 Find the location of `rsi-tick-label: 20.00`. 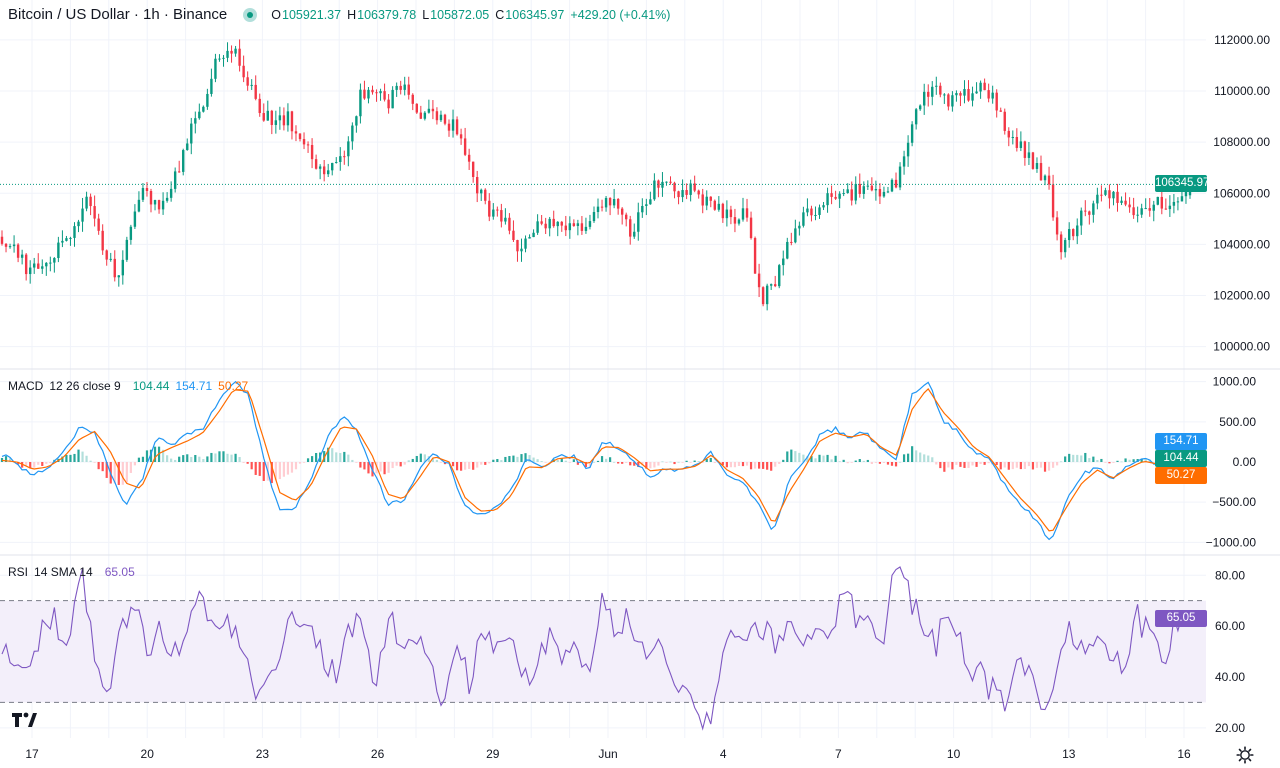

rsi-tick-label: 20.00 is located at coordinates (1230, 728).